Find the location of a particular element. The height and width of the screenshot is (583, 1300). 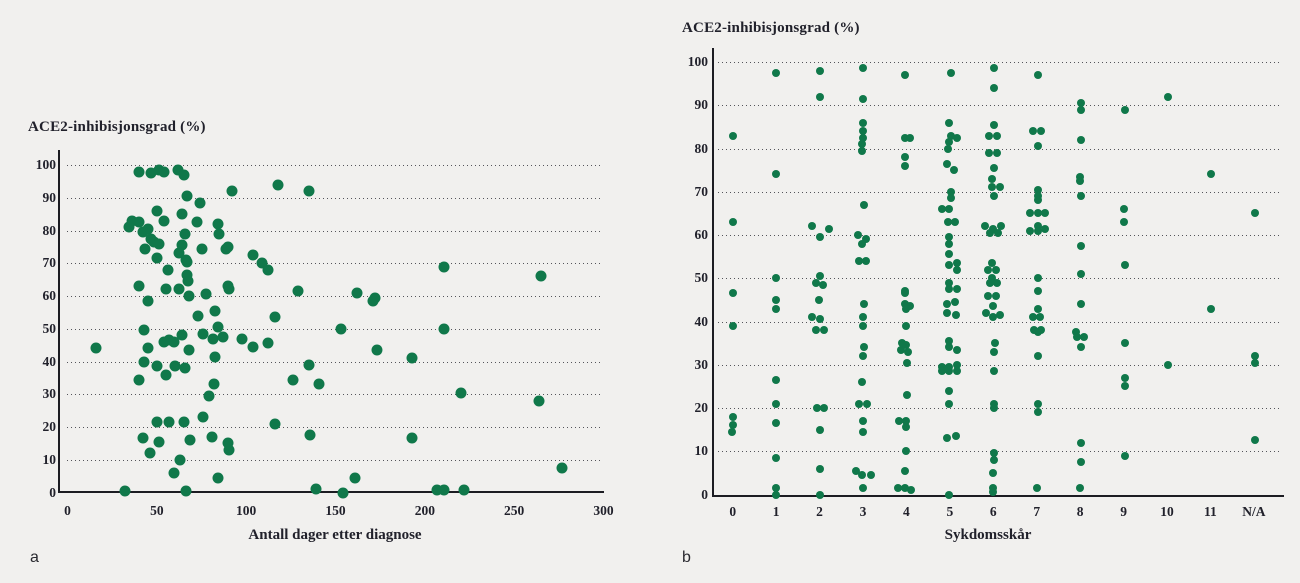

figure-a-y-axis-title: ACE2-inhibisjonsgrad (%) is located at coordinates (117, 127).